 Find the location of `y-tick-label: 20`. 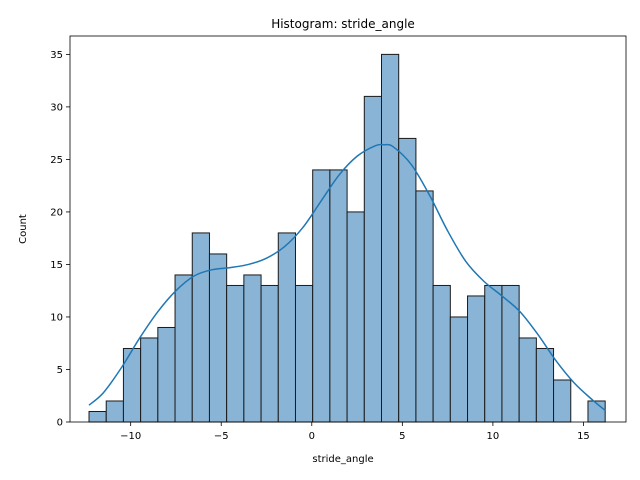

y-tick-label: 20 is located at coordinates (56, 212).